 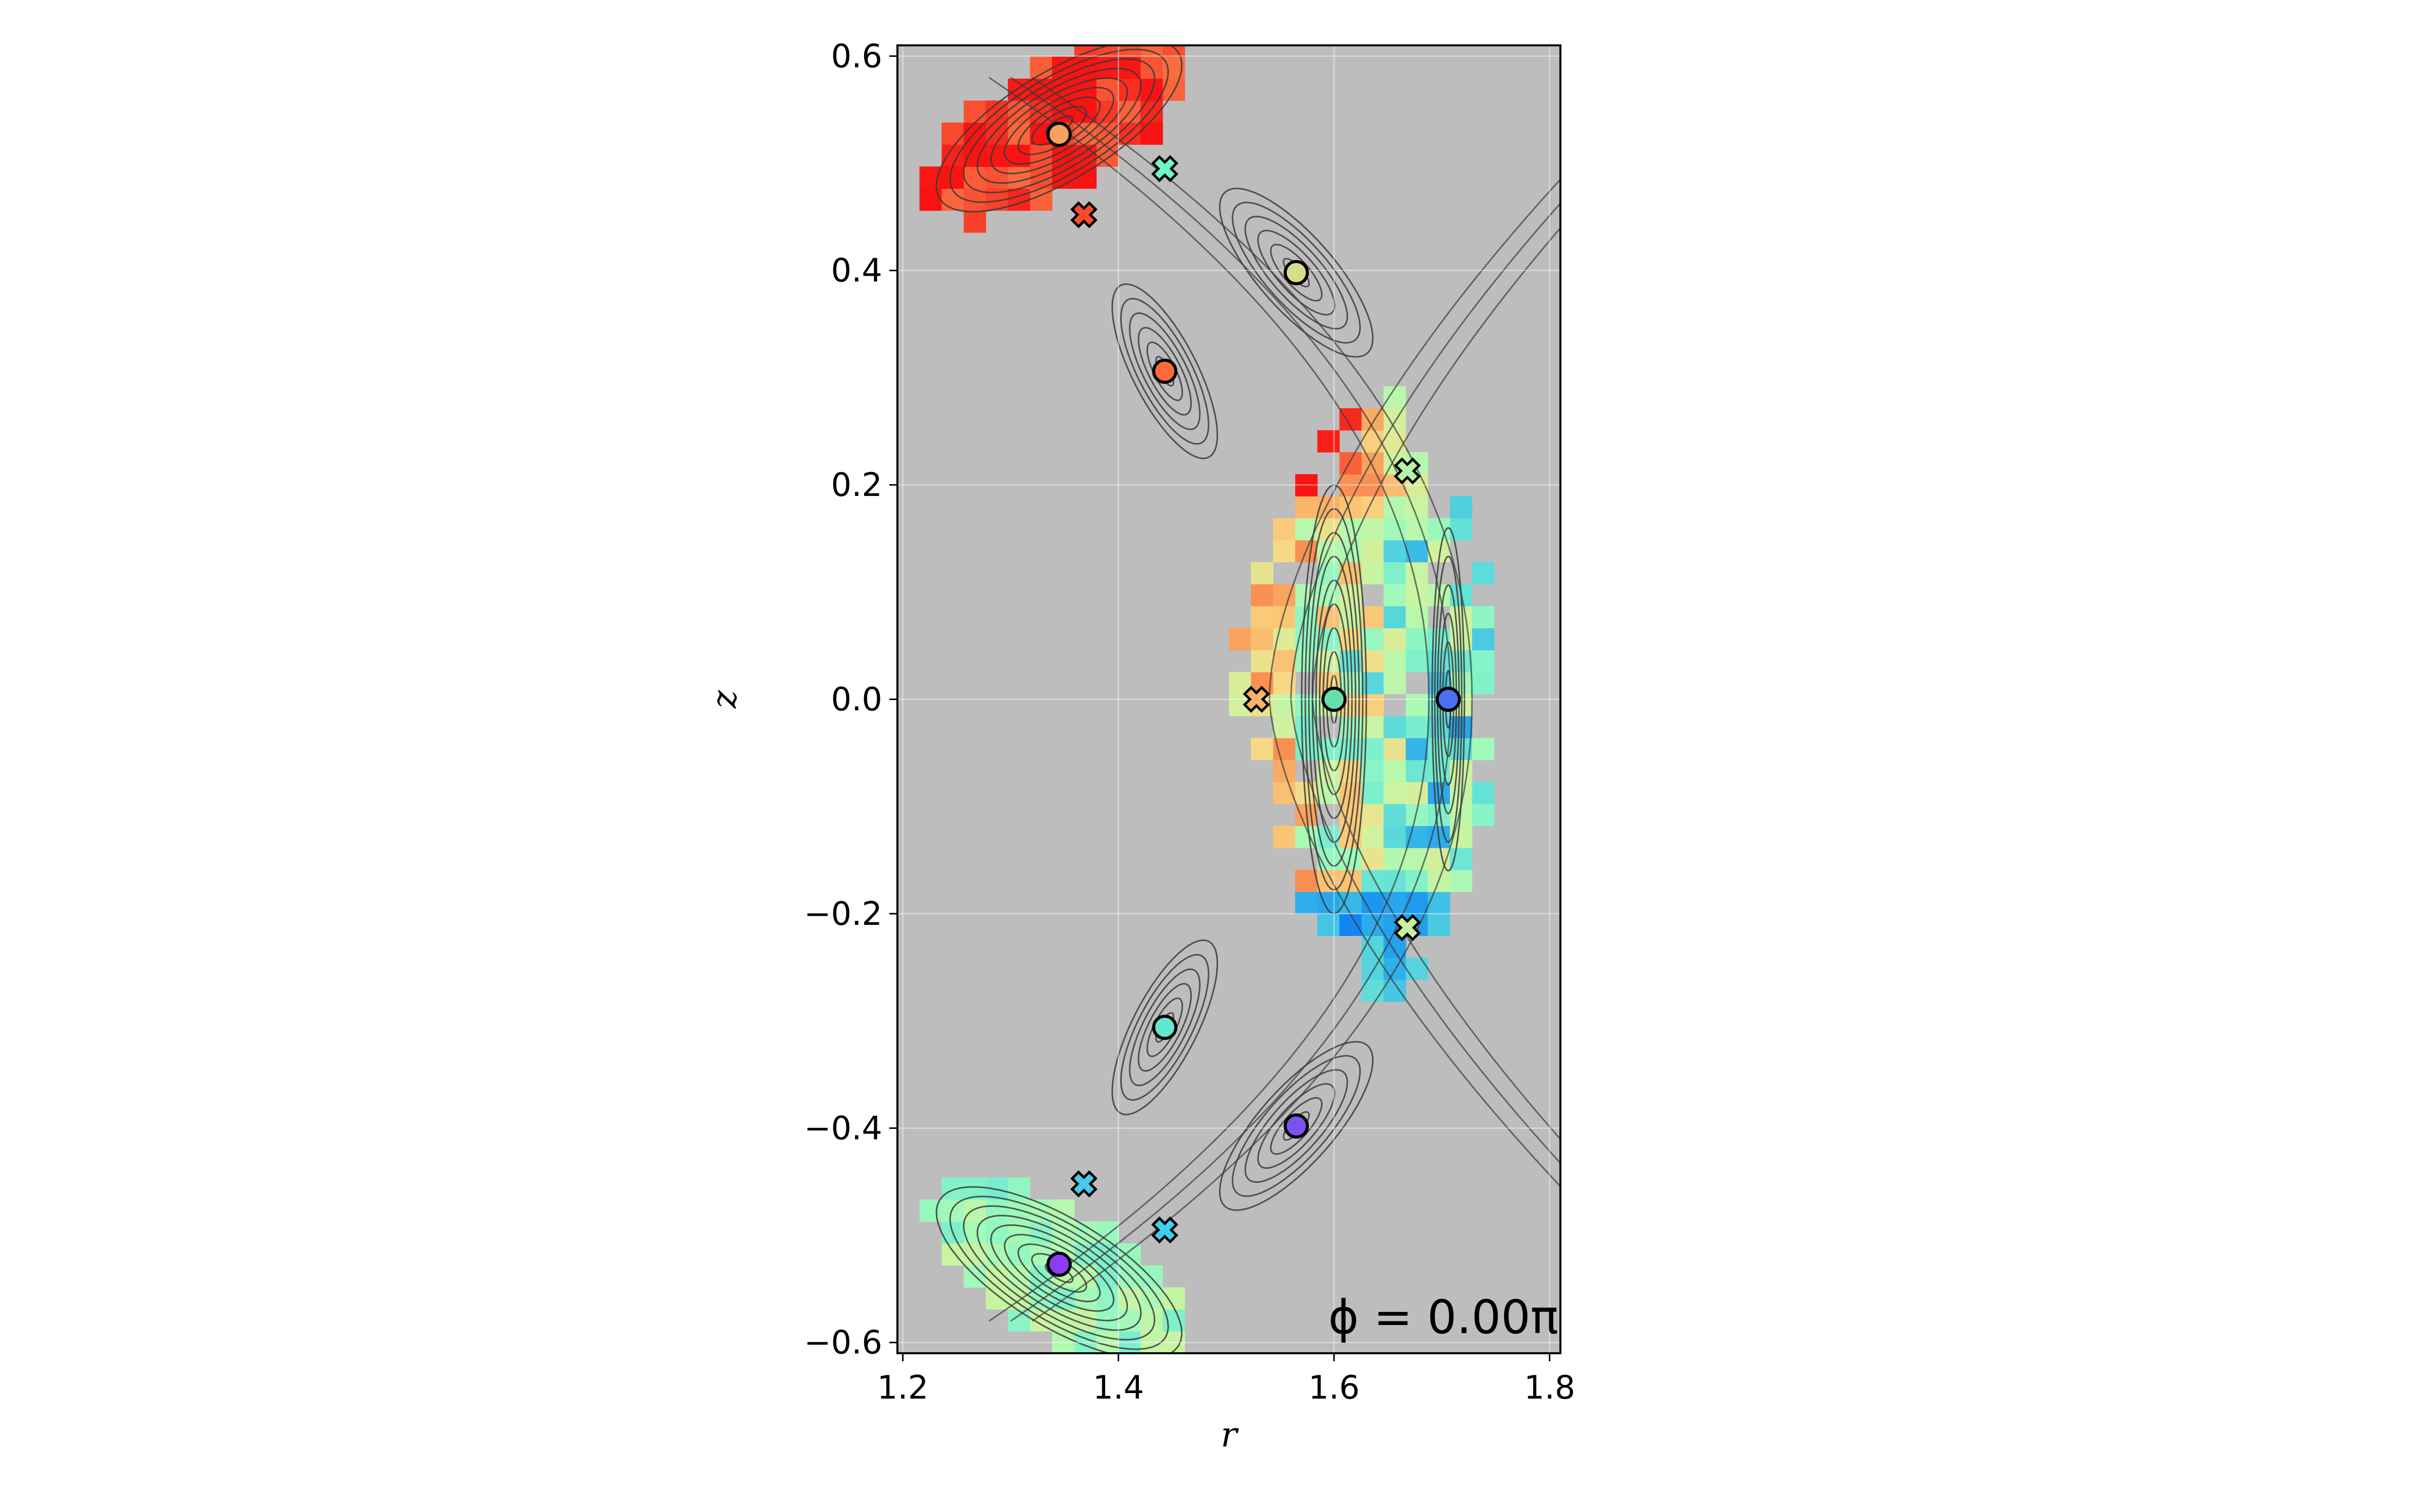 What do you see at coordinates (843, 1128) in the screenshot?
I see `y-tick-label: −0.4` at bounding box center [843, 1128].